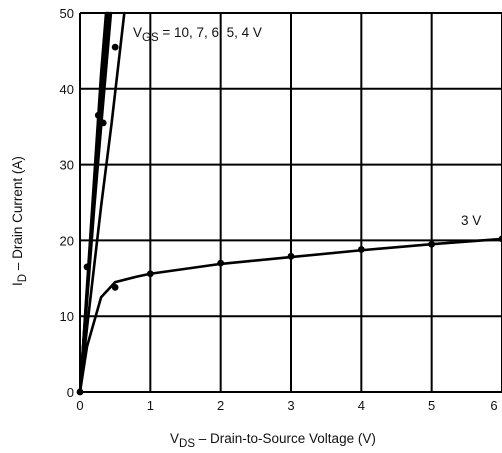 The width and height of the screenshot is (502, 453). Describe the element at coordinates (67, 165) in the screenshot. I see `y-tick-label: 30` at that location.